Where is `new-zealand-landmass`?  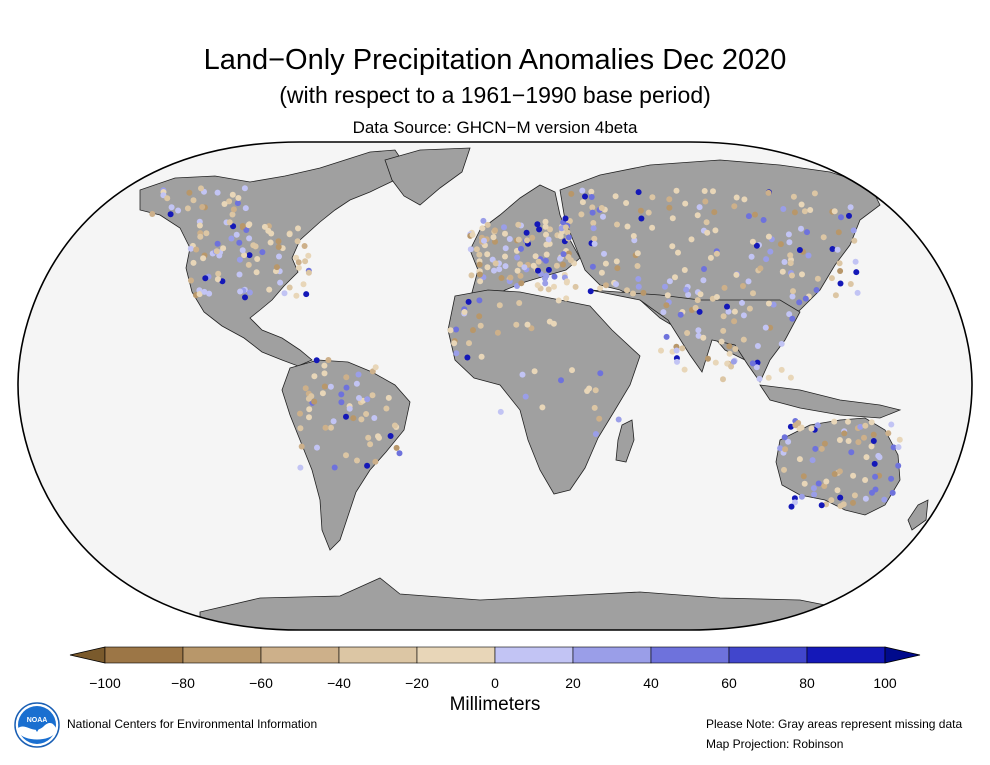
new-zealand-landmass is located at coordinates (918, 515).